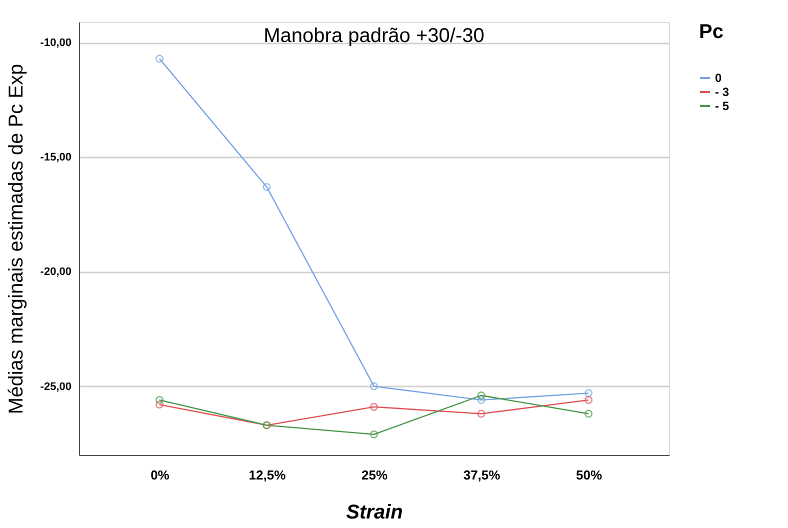  What do you see at coordinates (160, 475) in the screenshot?
I see `x-tick-label: 0%` at bounding box center [160, 475].